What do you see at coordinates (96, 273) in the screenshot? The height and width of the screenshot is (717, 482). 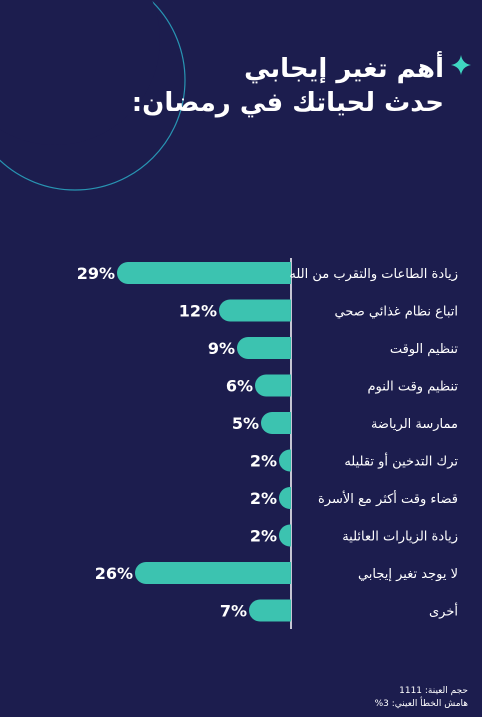 I see `value-label-0: 29%` at bounding box center [96, 273].